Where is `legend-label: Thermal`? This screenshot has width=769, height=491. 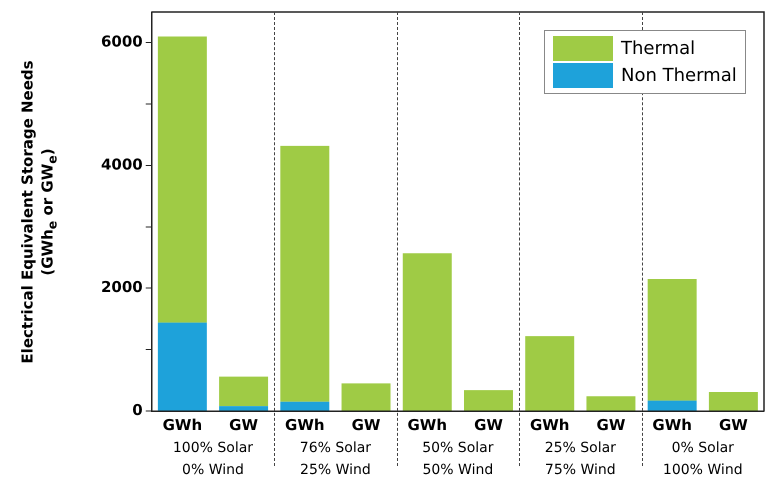
legend-label: Thermal is located at coordinates (658, 48).